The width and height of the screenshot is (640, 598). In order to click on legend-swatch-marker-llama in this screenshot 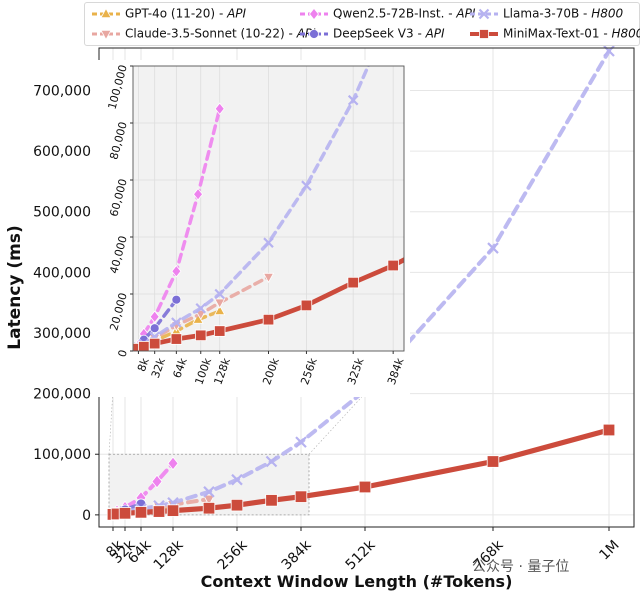, I will do `click(484, 13)`.